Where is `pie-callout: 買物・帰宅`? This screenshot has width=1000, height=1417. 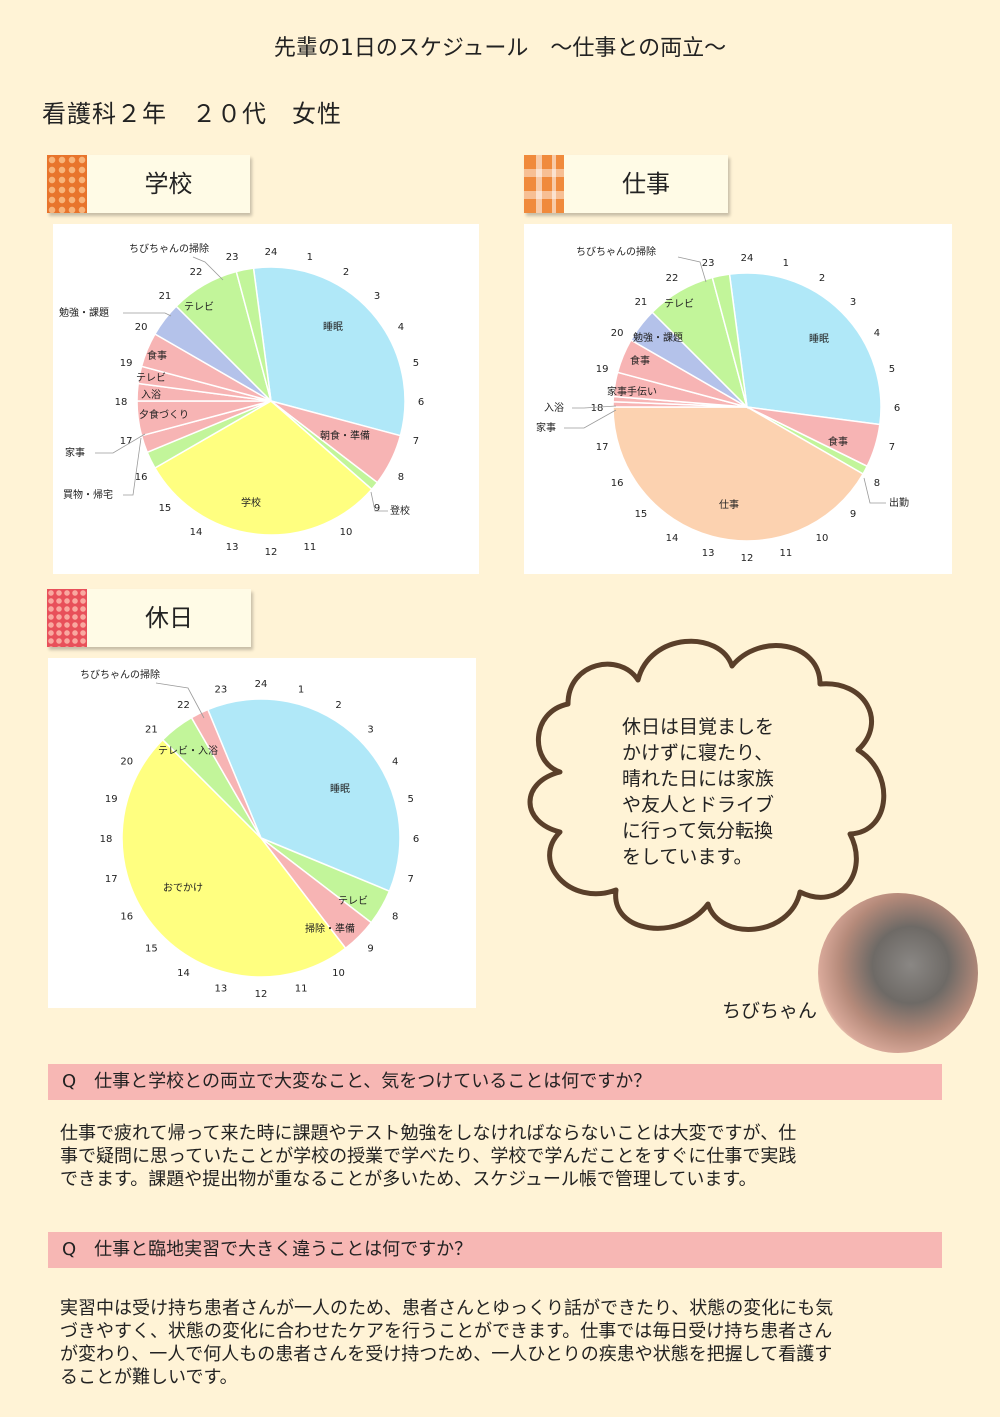 pie-callout: 買物・帰宅 is located at coordinates (88, 494).